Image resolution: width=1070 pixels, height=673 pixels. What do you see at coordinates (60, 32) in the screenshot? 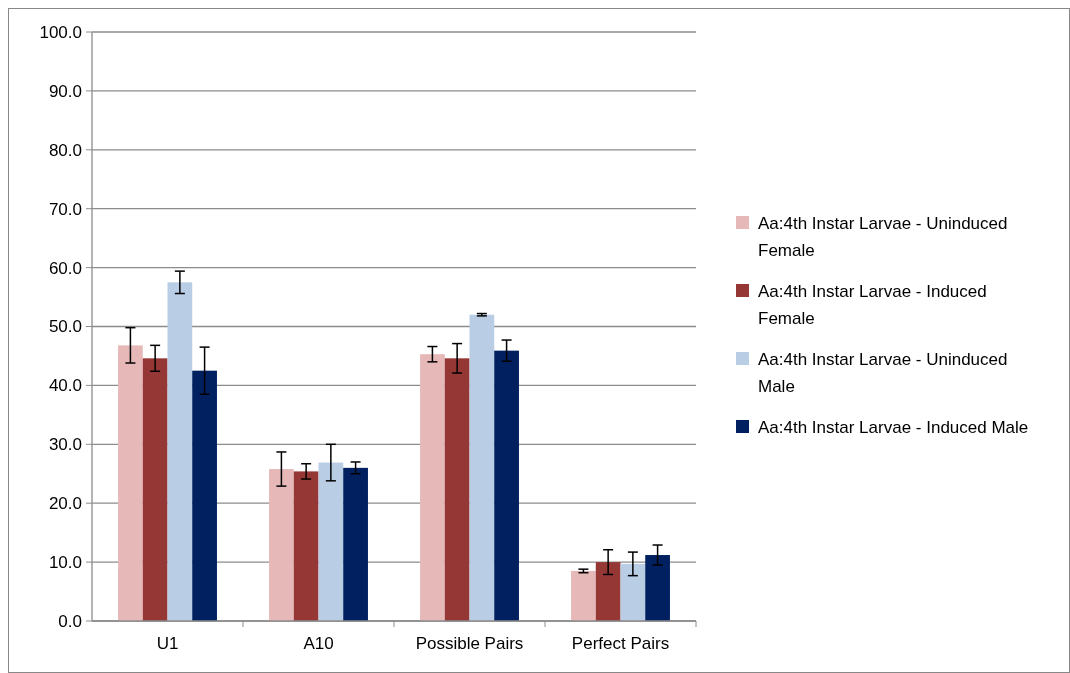
I see `y-tick-label: 100.0` at bounding box center [60, 32].